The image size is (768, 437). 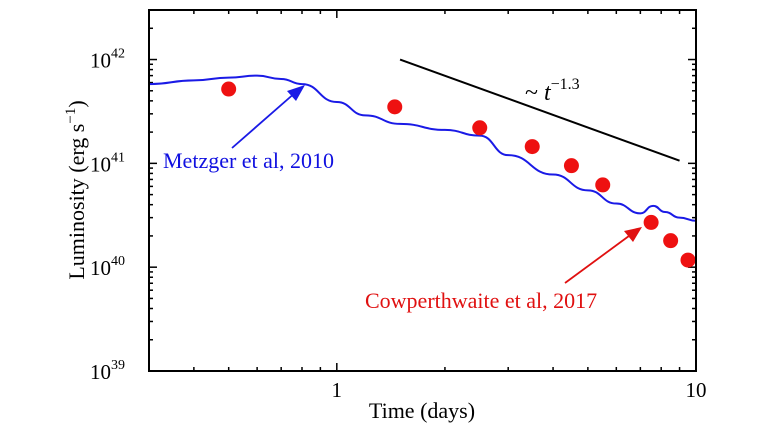 What do you see at coordinates (633, 234) in the screenshot?
I see `cowperthwaite-arrow-head` at bounding box center [633, 234].